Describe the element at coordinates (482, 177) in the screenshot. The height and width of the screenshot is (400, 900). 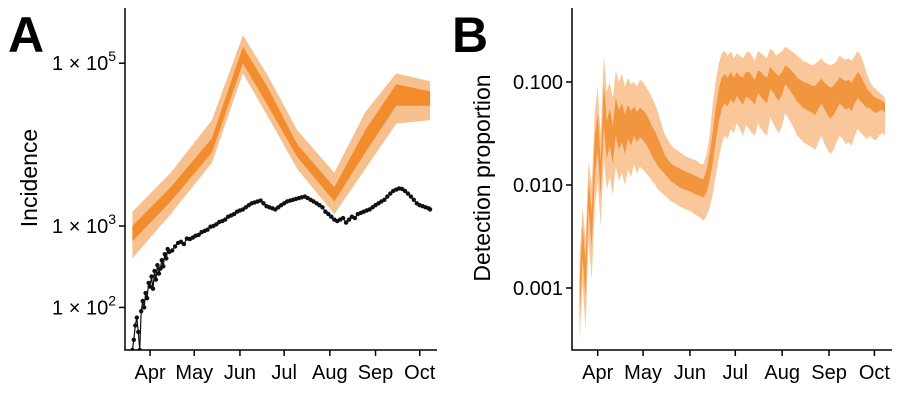
I see `panel-b-y-axis-title: Detection proportion` at that location.